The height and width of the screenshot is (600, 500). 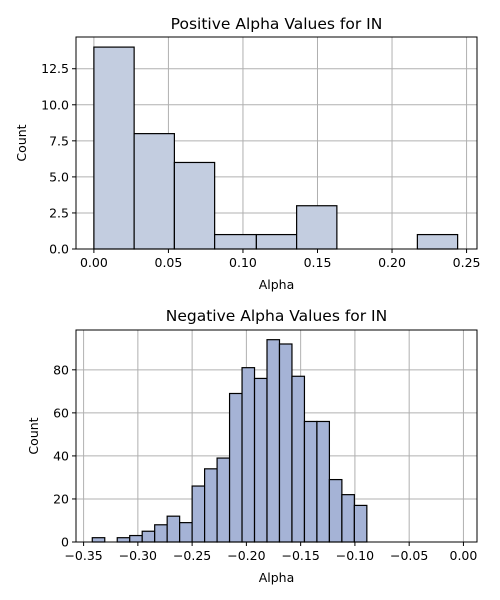 I want to click on x-tick-label: −0.30, so click(x=138, y=555).